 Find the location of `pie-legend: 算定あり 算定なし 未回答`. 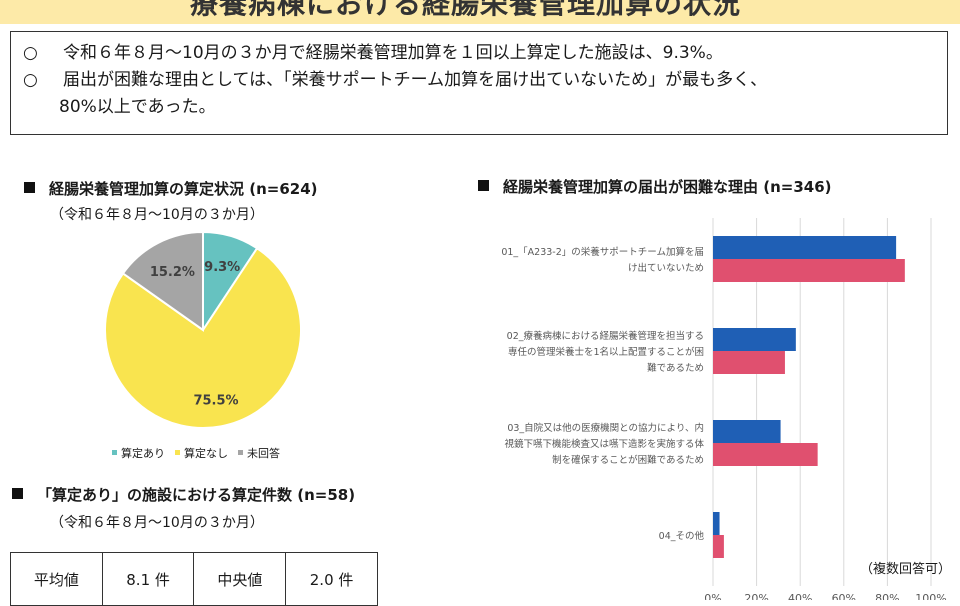

pie-legend: 算定あり 算定なし 未回答 is located at coordinates (196, 453).